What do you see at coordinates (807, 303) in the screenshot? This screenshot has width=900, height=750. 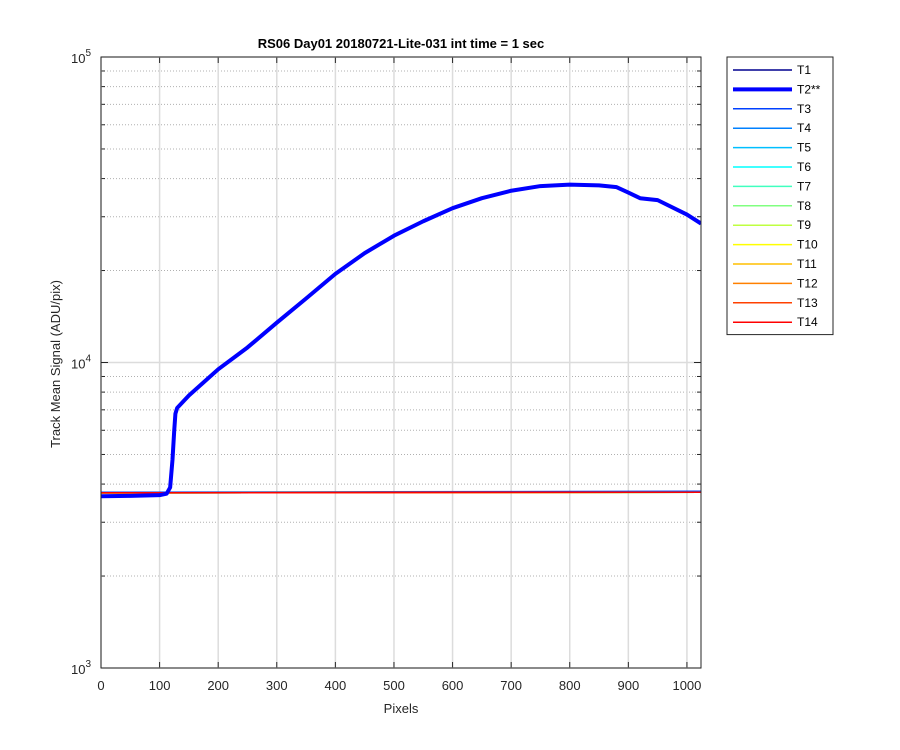 I see `legend-label: T13` at bounding box center [807, 303].